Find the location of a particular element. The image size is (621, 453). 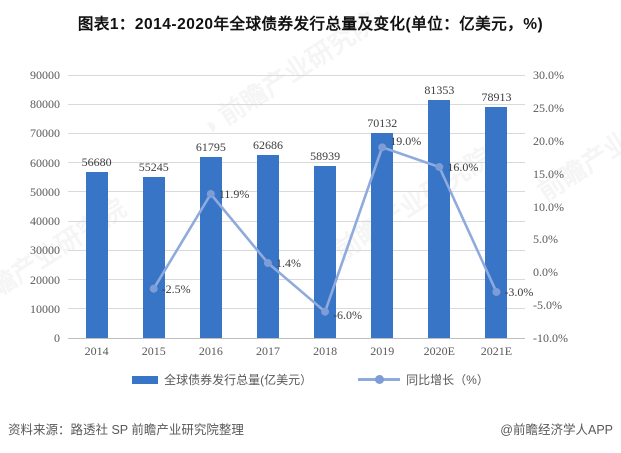

bar-2017 is located at coordinates (267, 246).